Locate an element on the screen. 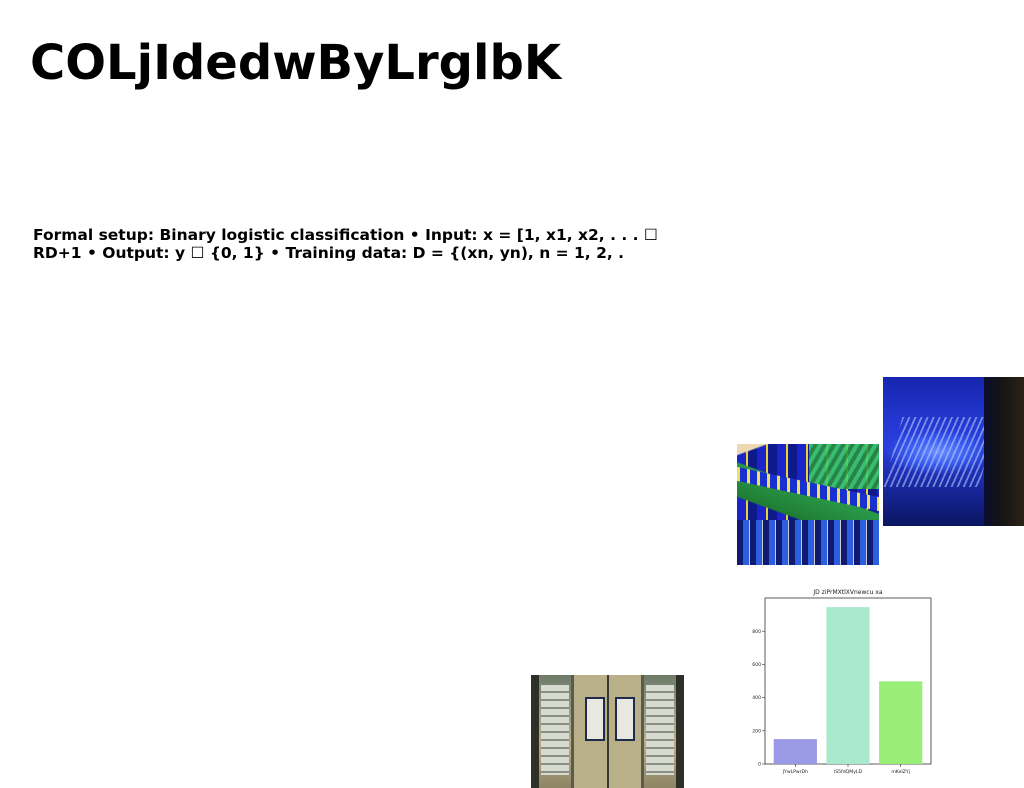 This screenshot has height=788, width=1024. y-tick-label: 0 is located at coordinates (759, 765).